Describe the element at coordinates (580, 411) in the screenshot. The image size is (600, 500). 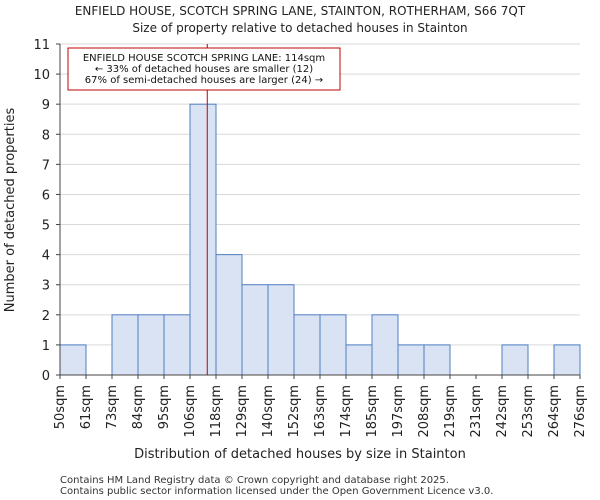
I see `x-tick-label: 276sqm` at that location.